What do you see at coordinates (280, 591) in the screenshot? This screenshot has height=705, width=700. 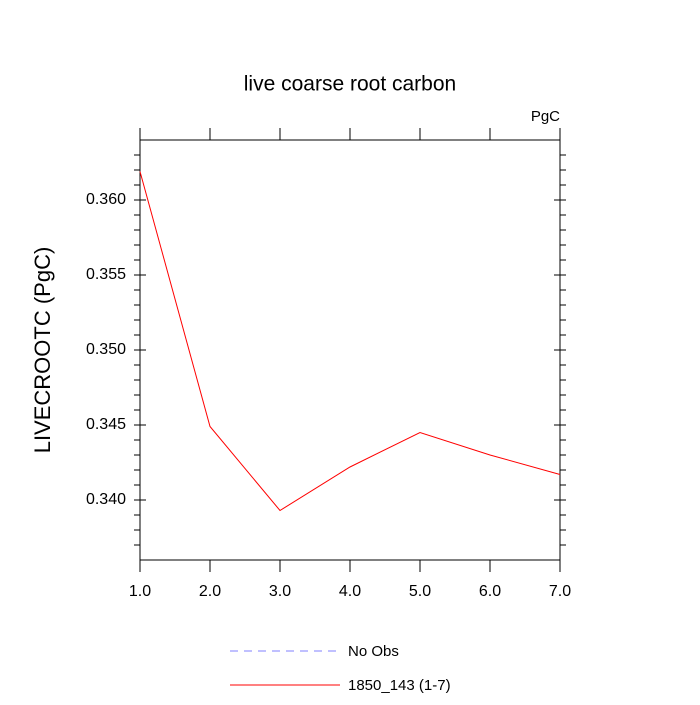 I see `x-tick-label: 3.0` at bounding box center [280, 591].